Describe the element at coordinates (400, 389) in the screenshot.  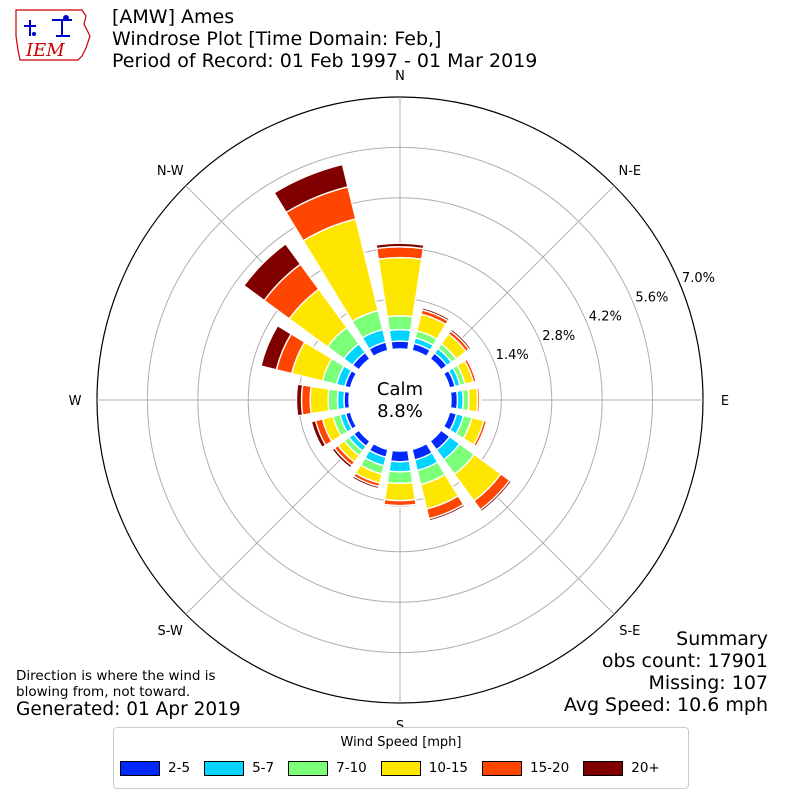
I see `calm-label: Calm` at that location.